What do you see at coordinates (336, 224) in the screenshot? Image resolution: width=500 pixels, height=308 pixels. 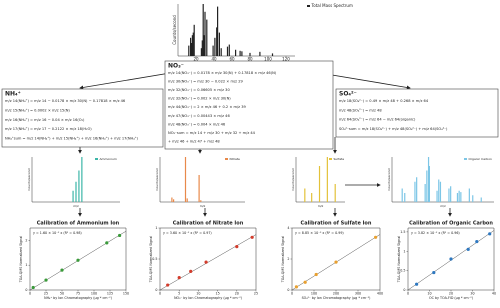 I see `chart-title: Calibration of Sulfate Ion` at bounding box center [336, 224].